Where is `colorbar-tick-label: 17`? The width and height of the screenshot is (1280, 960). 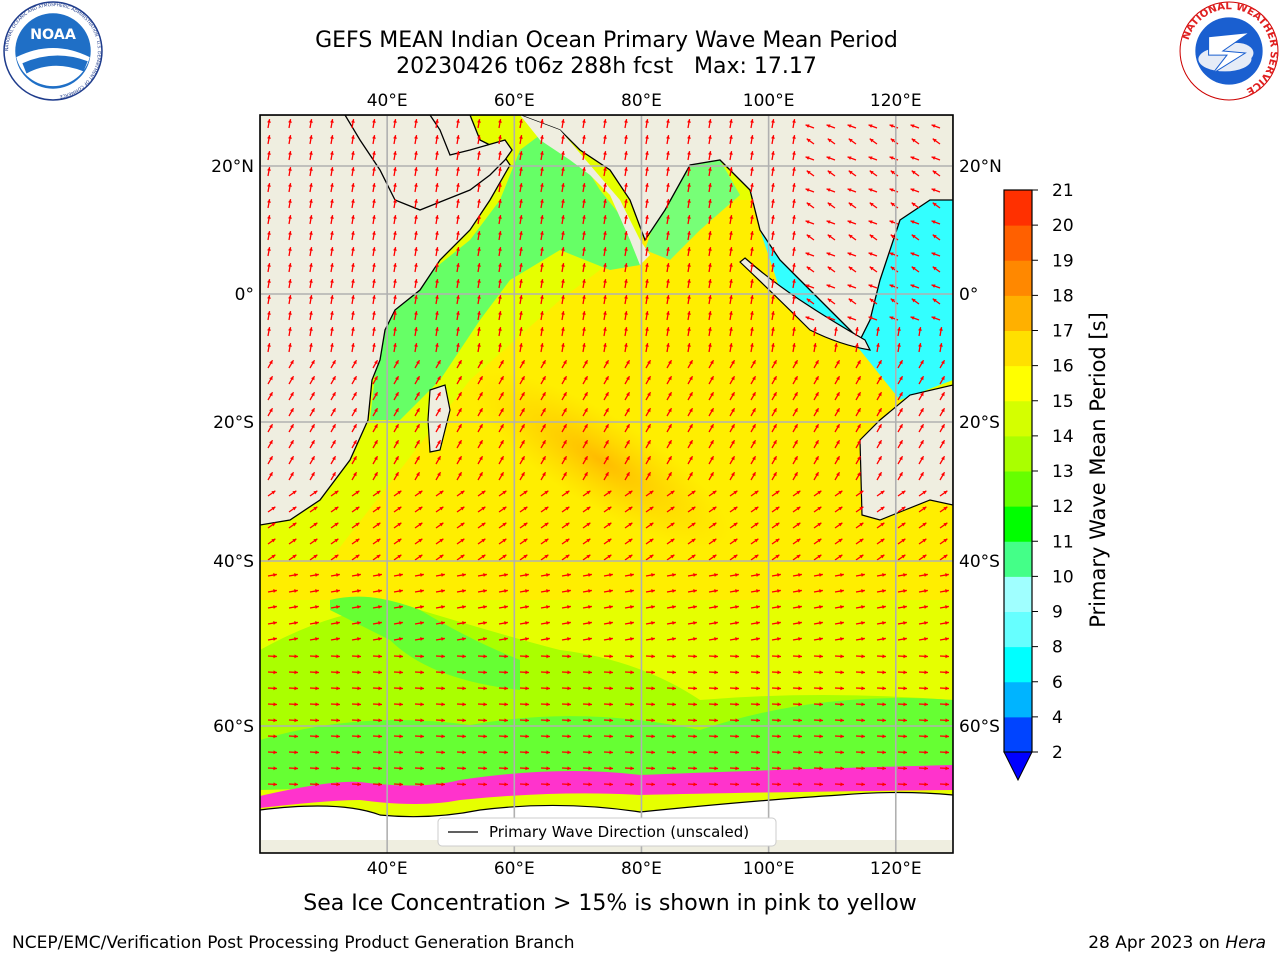
colorbar-tick-label: 17 is located at coordinates (1063, 332).